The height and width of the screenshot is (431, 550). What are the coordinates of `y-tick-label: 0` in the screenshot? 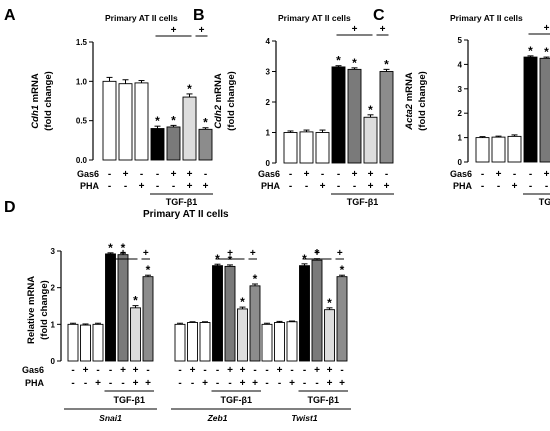 It's located at (53, 361).